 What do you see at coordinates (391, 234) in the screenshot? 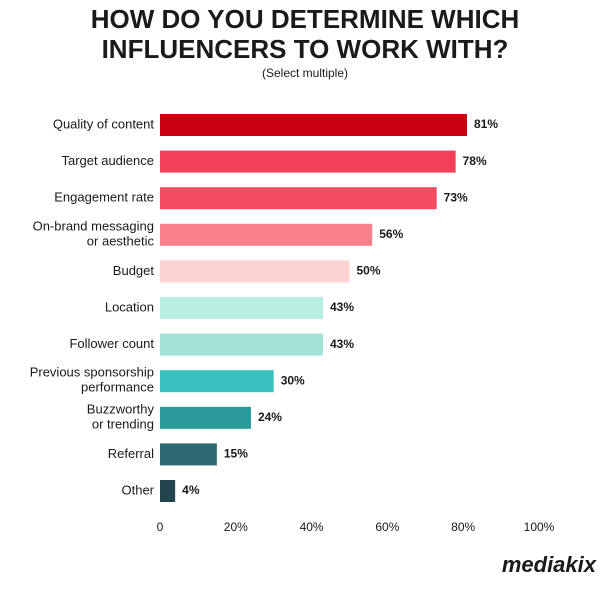
I see `value-label: 56%` at bounding box center [391, 234].